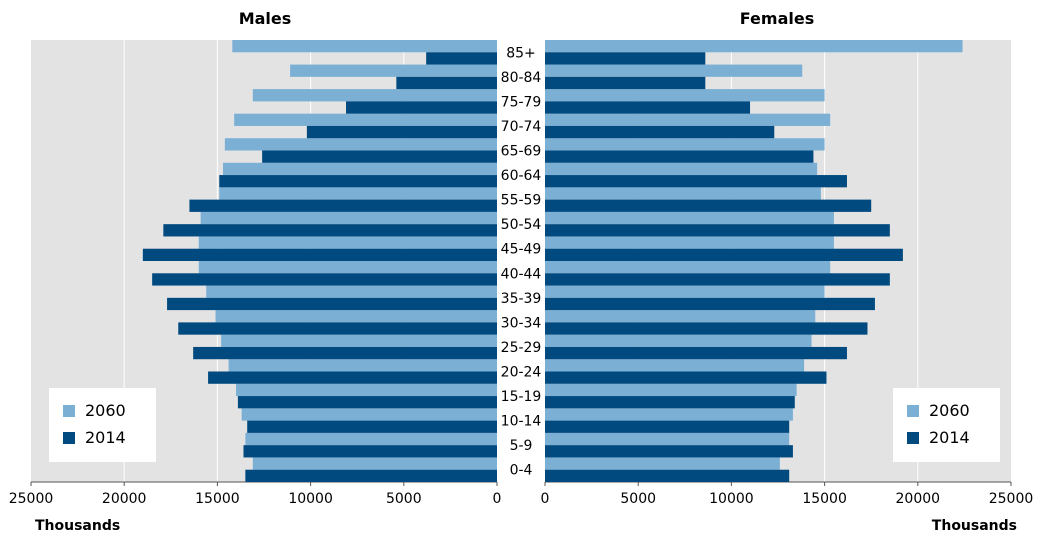 Image resolution: width=1041 pixels, height=534 pixels. Describe the element at coordinates (913, 438) in the screenshot. I see `legend-swatch-2014` at that location.